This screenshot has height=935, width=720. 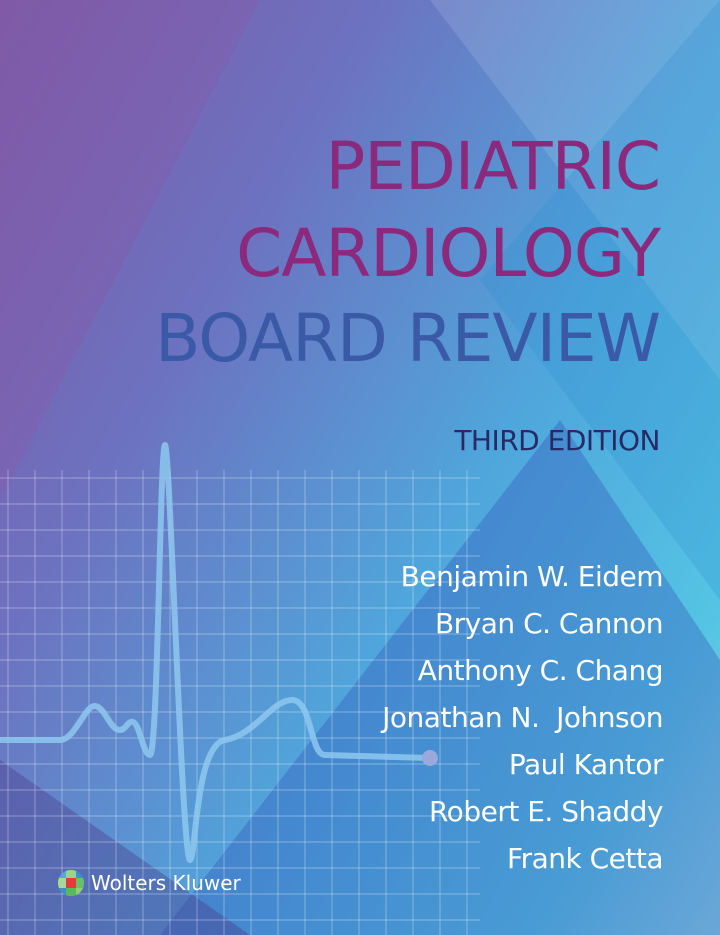 I want to click on author: Paul Kantor, so click(x=586, y=764).